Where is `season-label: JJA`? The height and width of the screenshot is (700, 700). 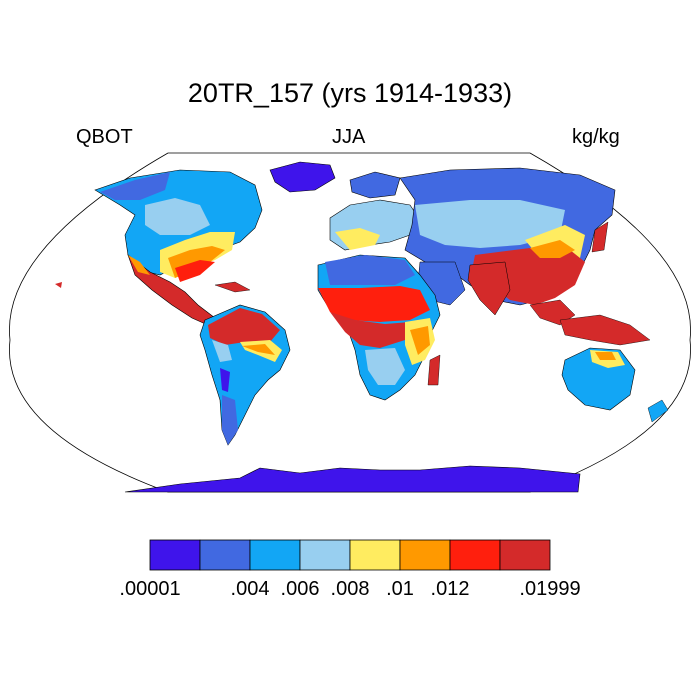 season-label: JJA is located at coordinates (349, 137).